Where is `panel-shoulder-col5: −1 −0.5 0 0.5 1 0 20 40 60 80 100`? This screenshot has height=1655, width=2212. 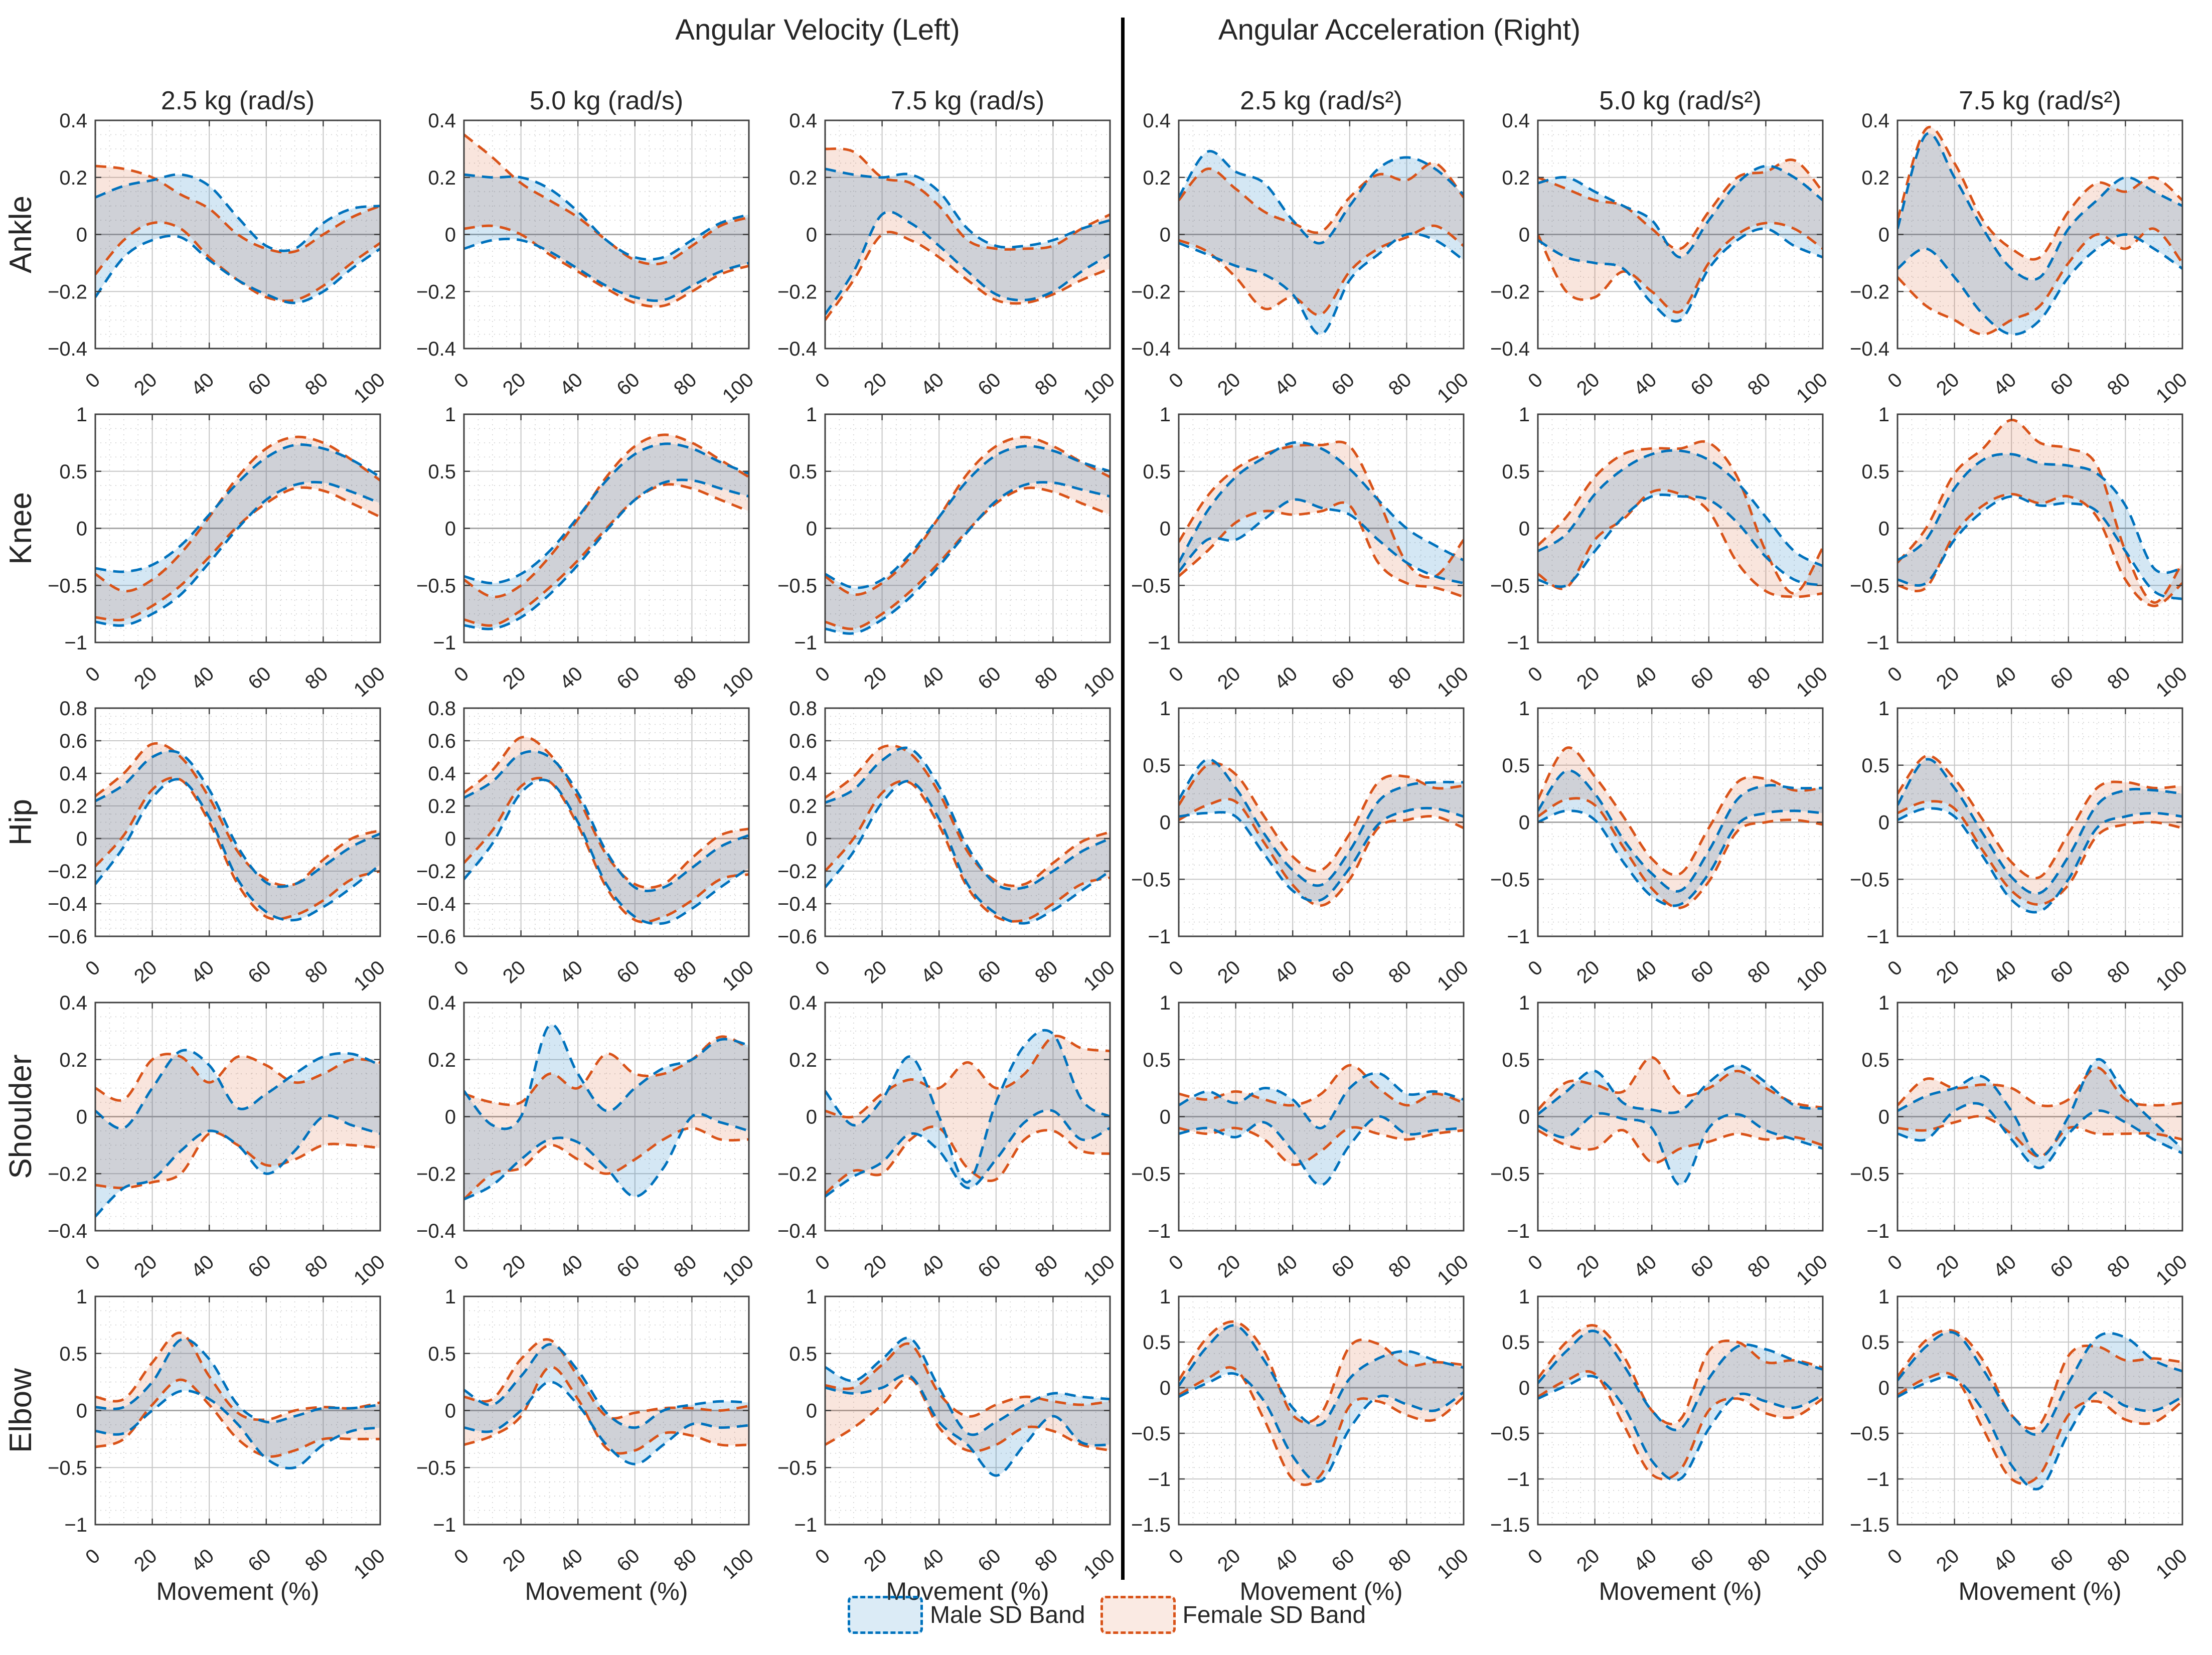 panel-shoulder-col5: −1 −0.5 0 0.5 1 0 20 40 60 80 100 is located at coordinates (1661, 1140).